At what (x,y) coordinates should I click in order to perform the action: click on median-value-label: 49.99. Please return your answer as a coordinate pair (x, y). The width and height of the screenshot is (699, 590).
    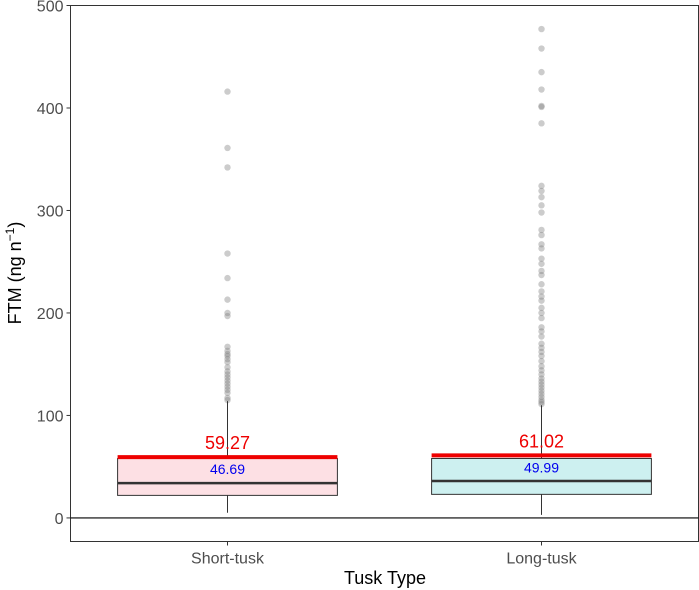
    Looking at the image, I should click on (541, 467).